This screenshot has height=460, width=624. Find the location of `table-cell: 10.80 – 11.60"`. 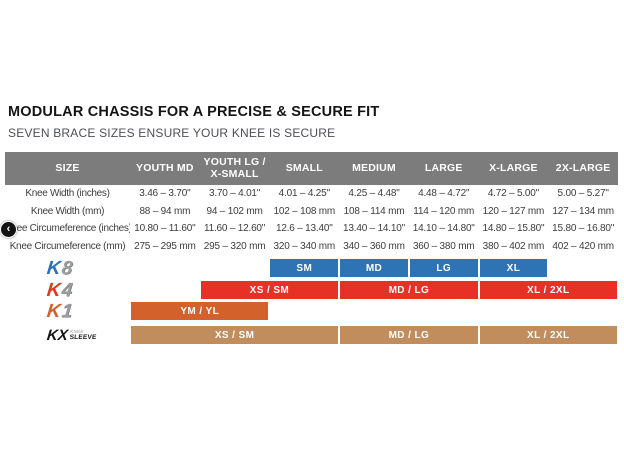

table-cell: 10.80 – 11.60" is located at coordinates (165, 229).